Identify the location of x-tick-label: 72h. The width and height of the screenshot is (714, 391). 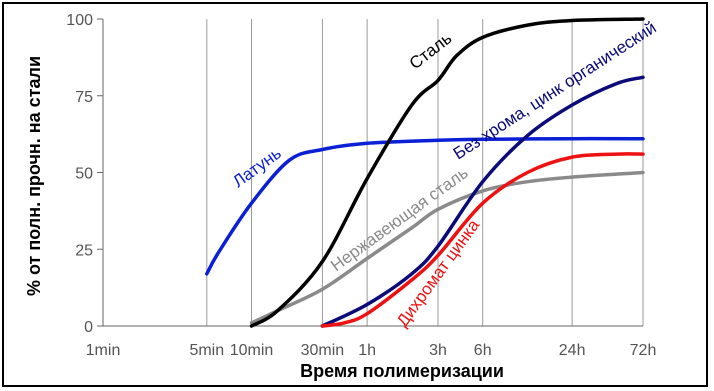
(643, 350).